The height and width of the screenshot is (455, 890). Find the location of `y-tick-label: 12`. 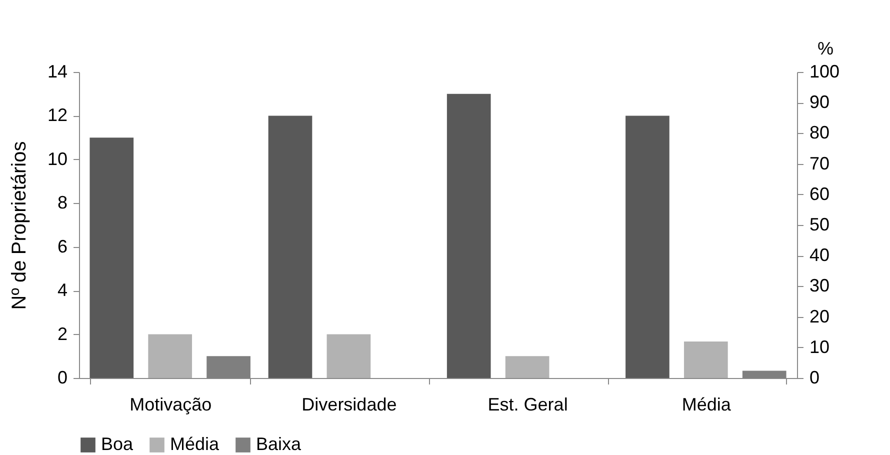

y-tick-label: 12 is located at coordinates (57, 115).